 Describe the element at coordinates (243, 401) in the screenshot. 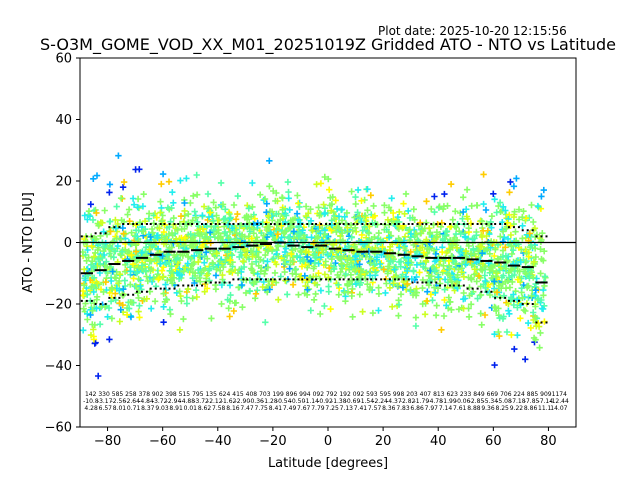

I see `stat-mean: -2.90` at that location.